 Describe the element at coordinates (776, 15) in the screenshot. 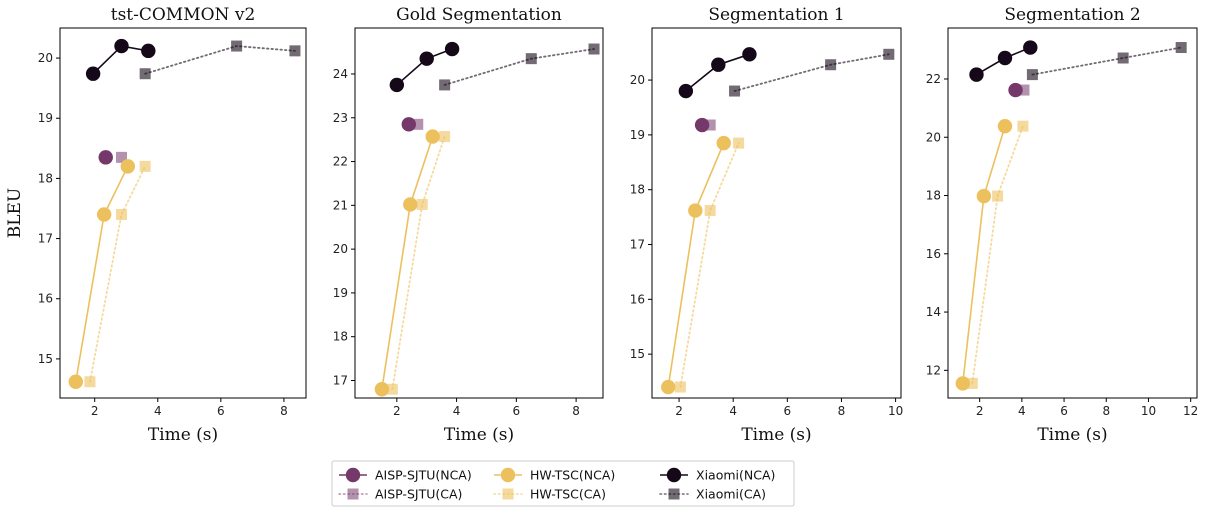

I see `panel-title: Segmentation 1` at that location.